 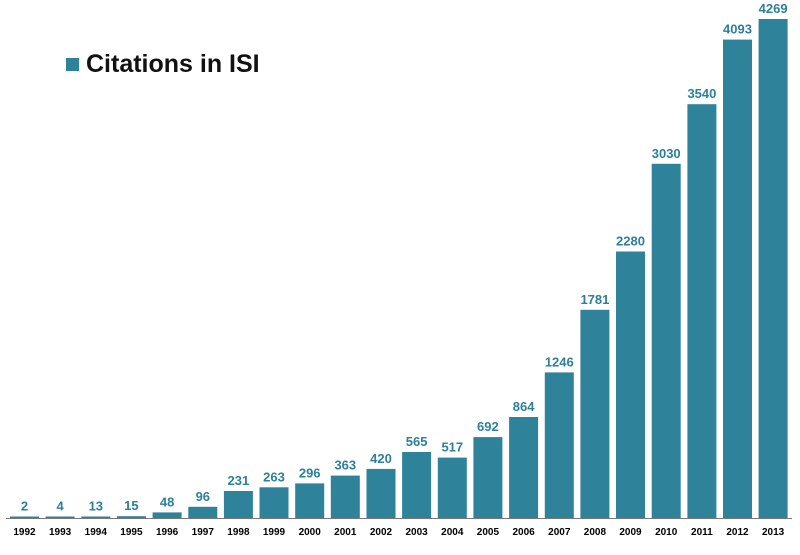 I want to click on value-label-2012: 4093, so click(x=737, y=29).